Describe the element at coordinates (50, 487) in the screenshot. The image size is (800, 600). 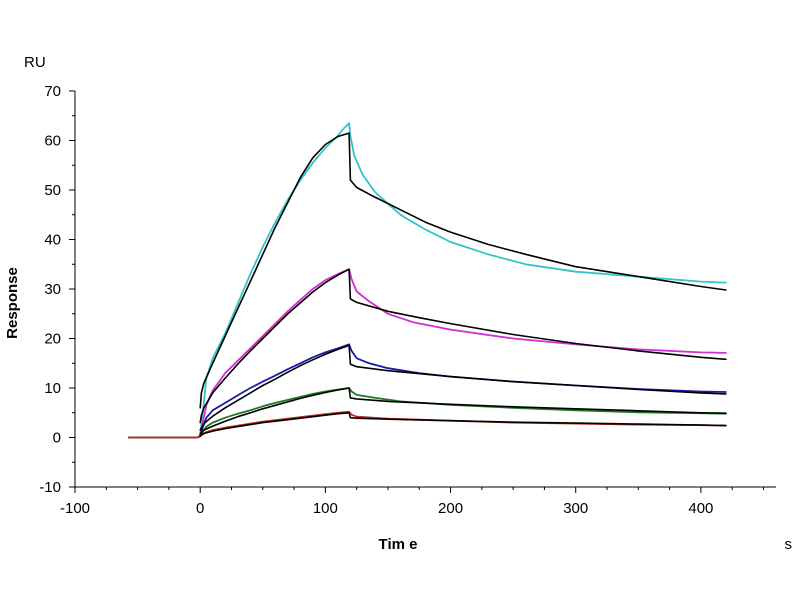
I see `y-tick-label: -10` at that location.